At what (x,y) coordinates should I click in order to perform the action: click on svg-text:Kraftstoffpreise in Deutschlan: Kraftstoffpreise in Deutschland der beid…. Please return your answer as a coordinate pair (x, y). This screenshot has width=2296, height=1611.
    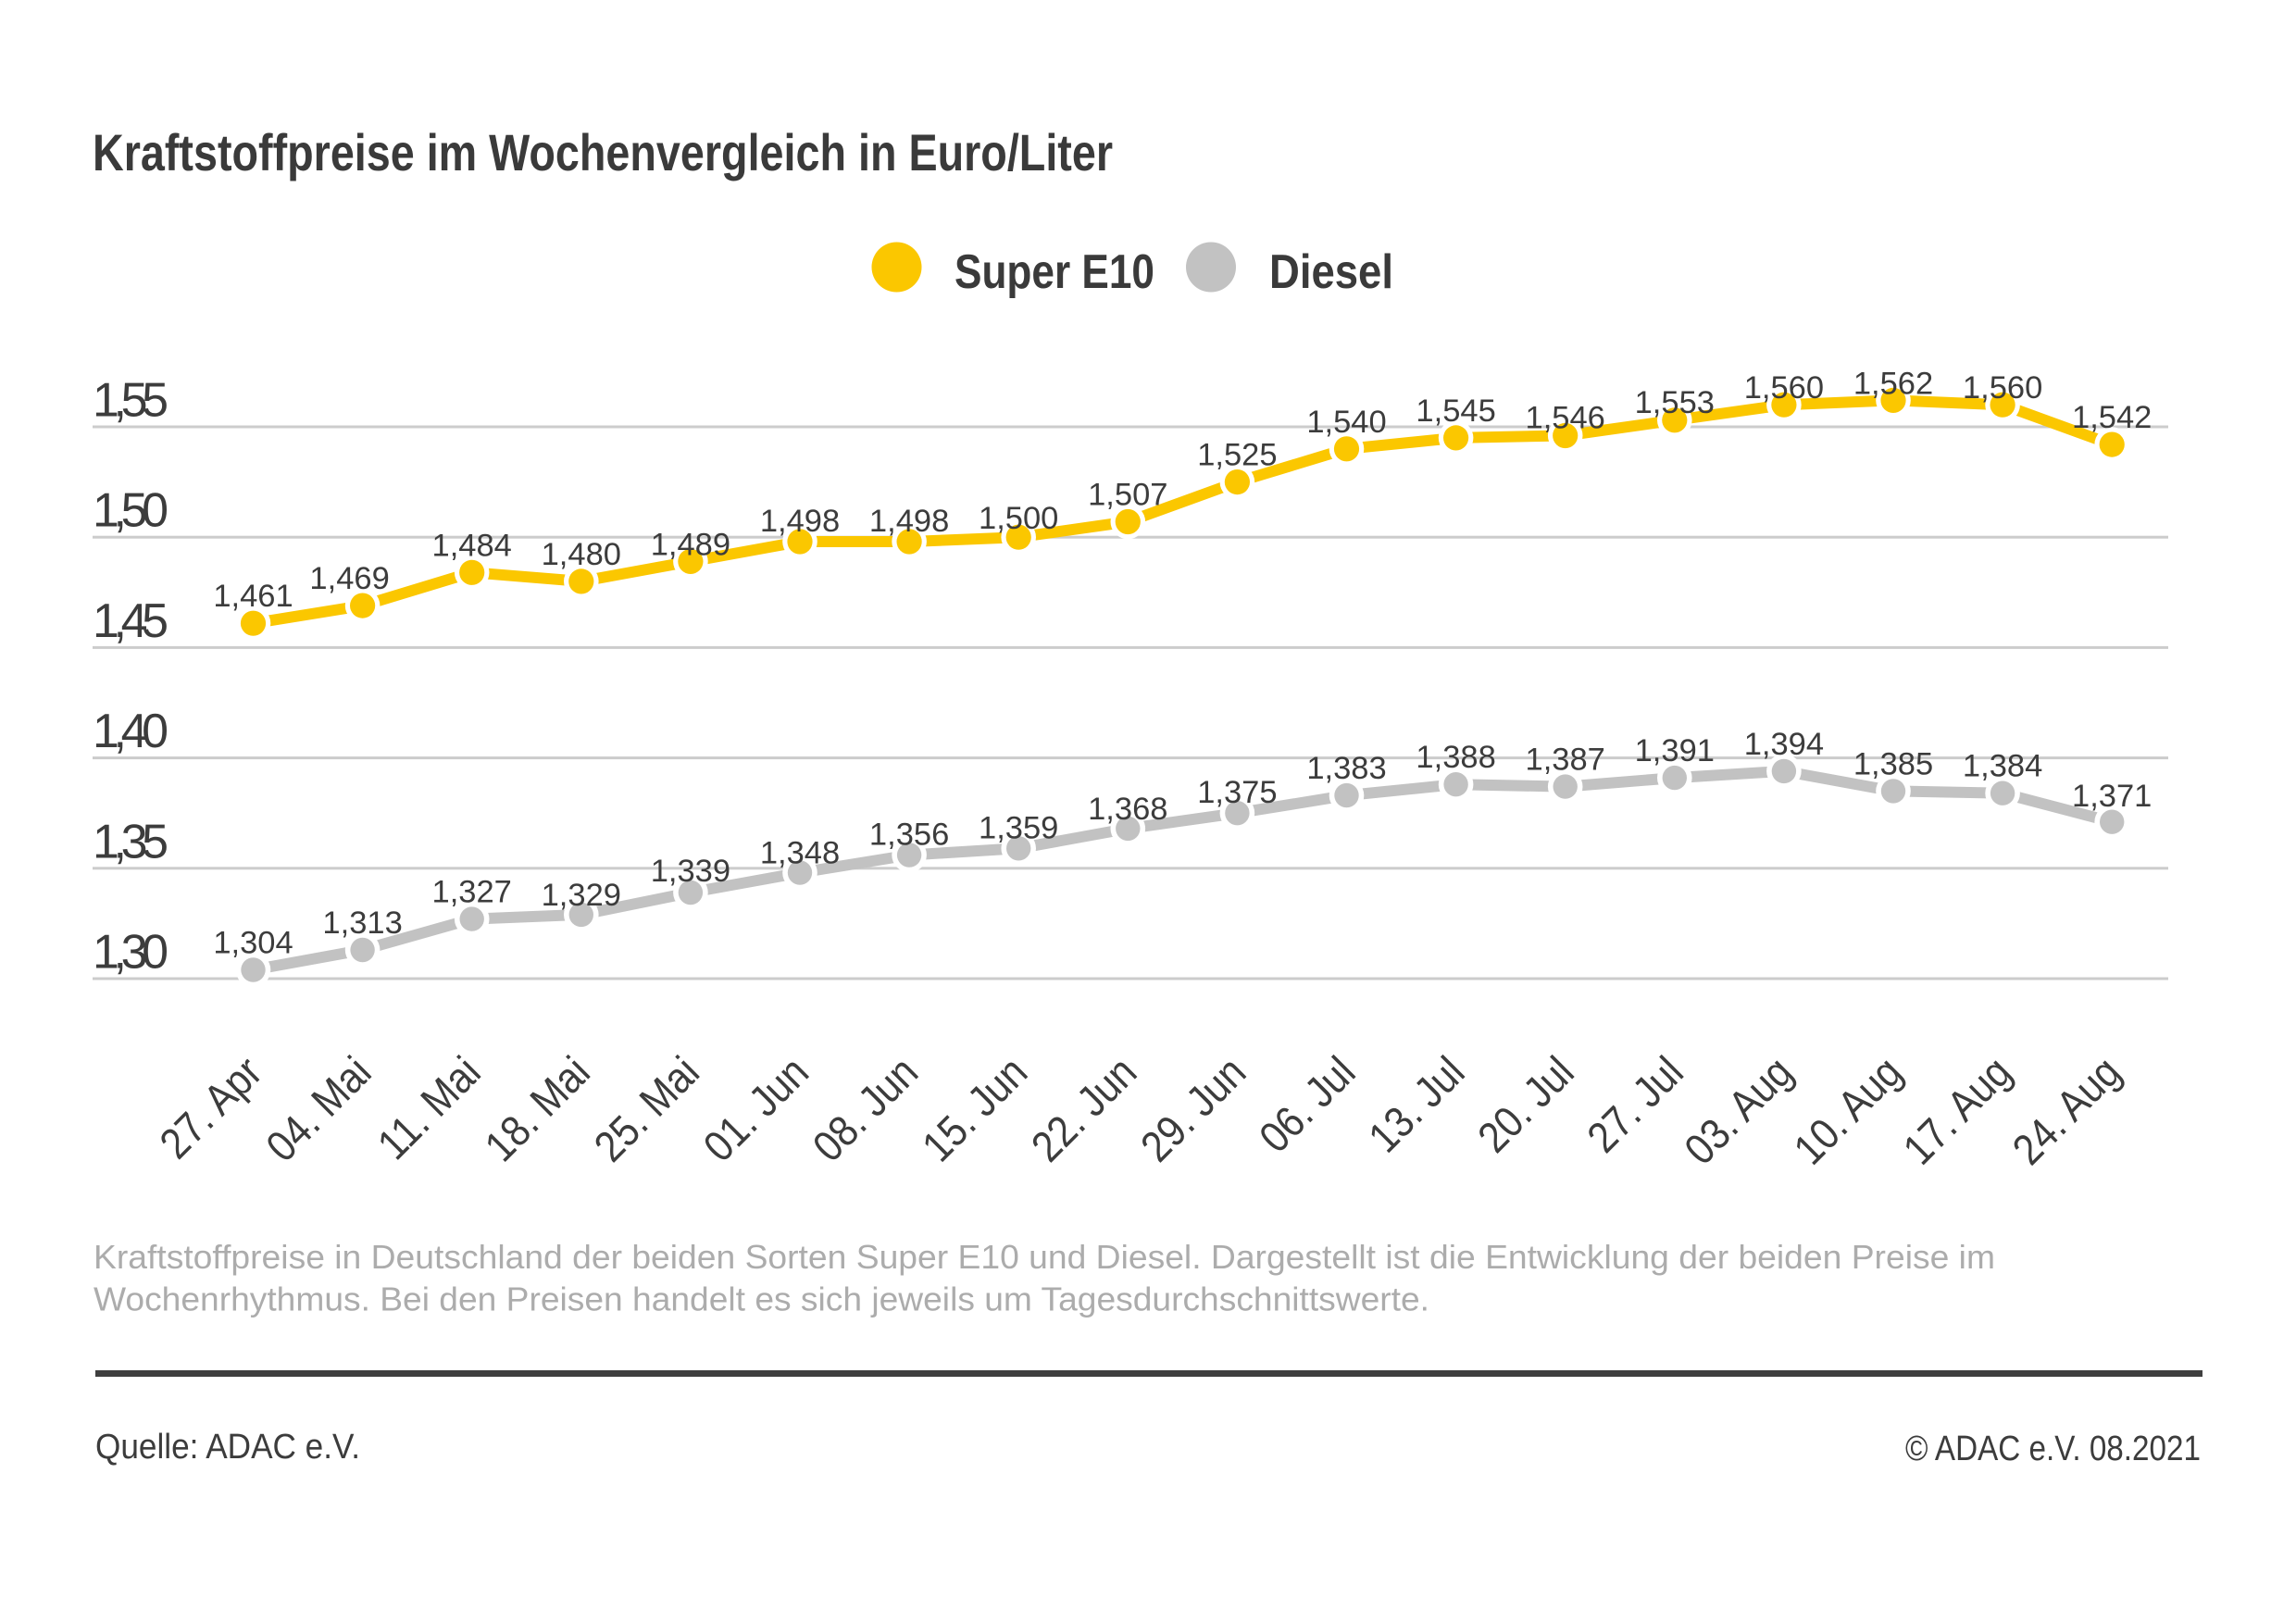
    Looking at the image, I should click on (1044, 1257).